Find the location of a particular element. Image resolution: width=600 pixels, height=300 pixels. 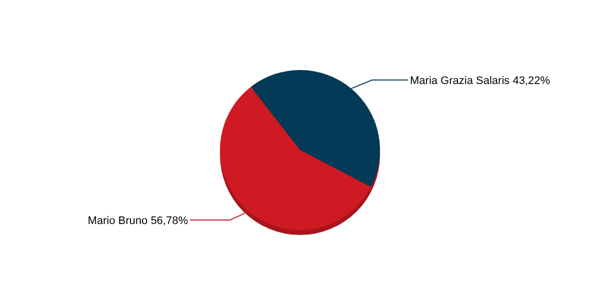

slice-label: Mario Bruno 56,78% is located at coordinates (138, 220).